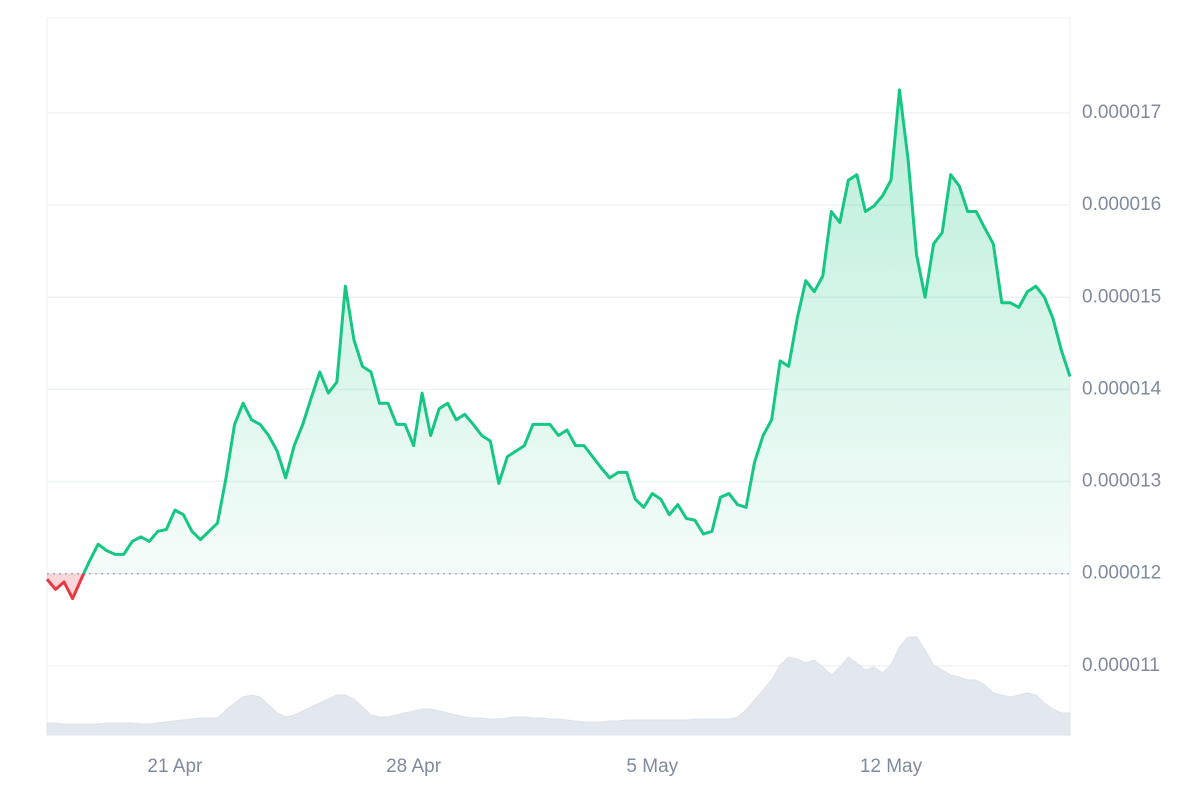 The height and width of the screenshot is (800, 1200). What do you see at coordinates (1121, 112) in the screenshot?
I see `y-tick-label: 0.000017` at bounding box center [1121, 112].